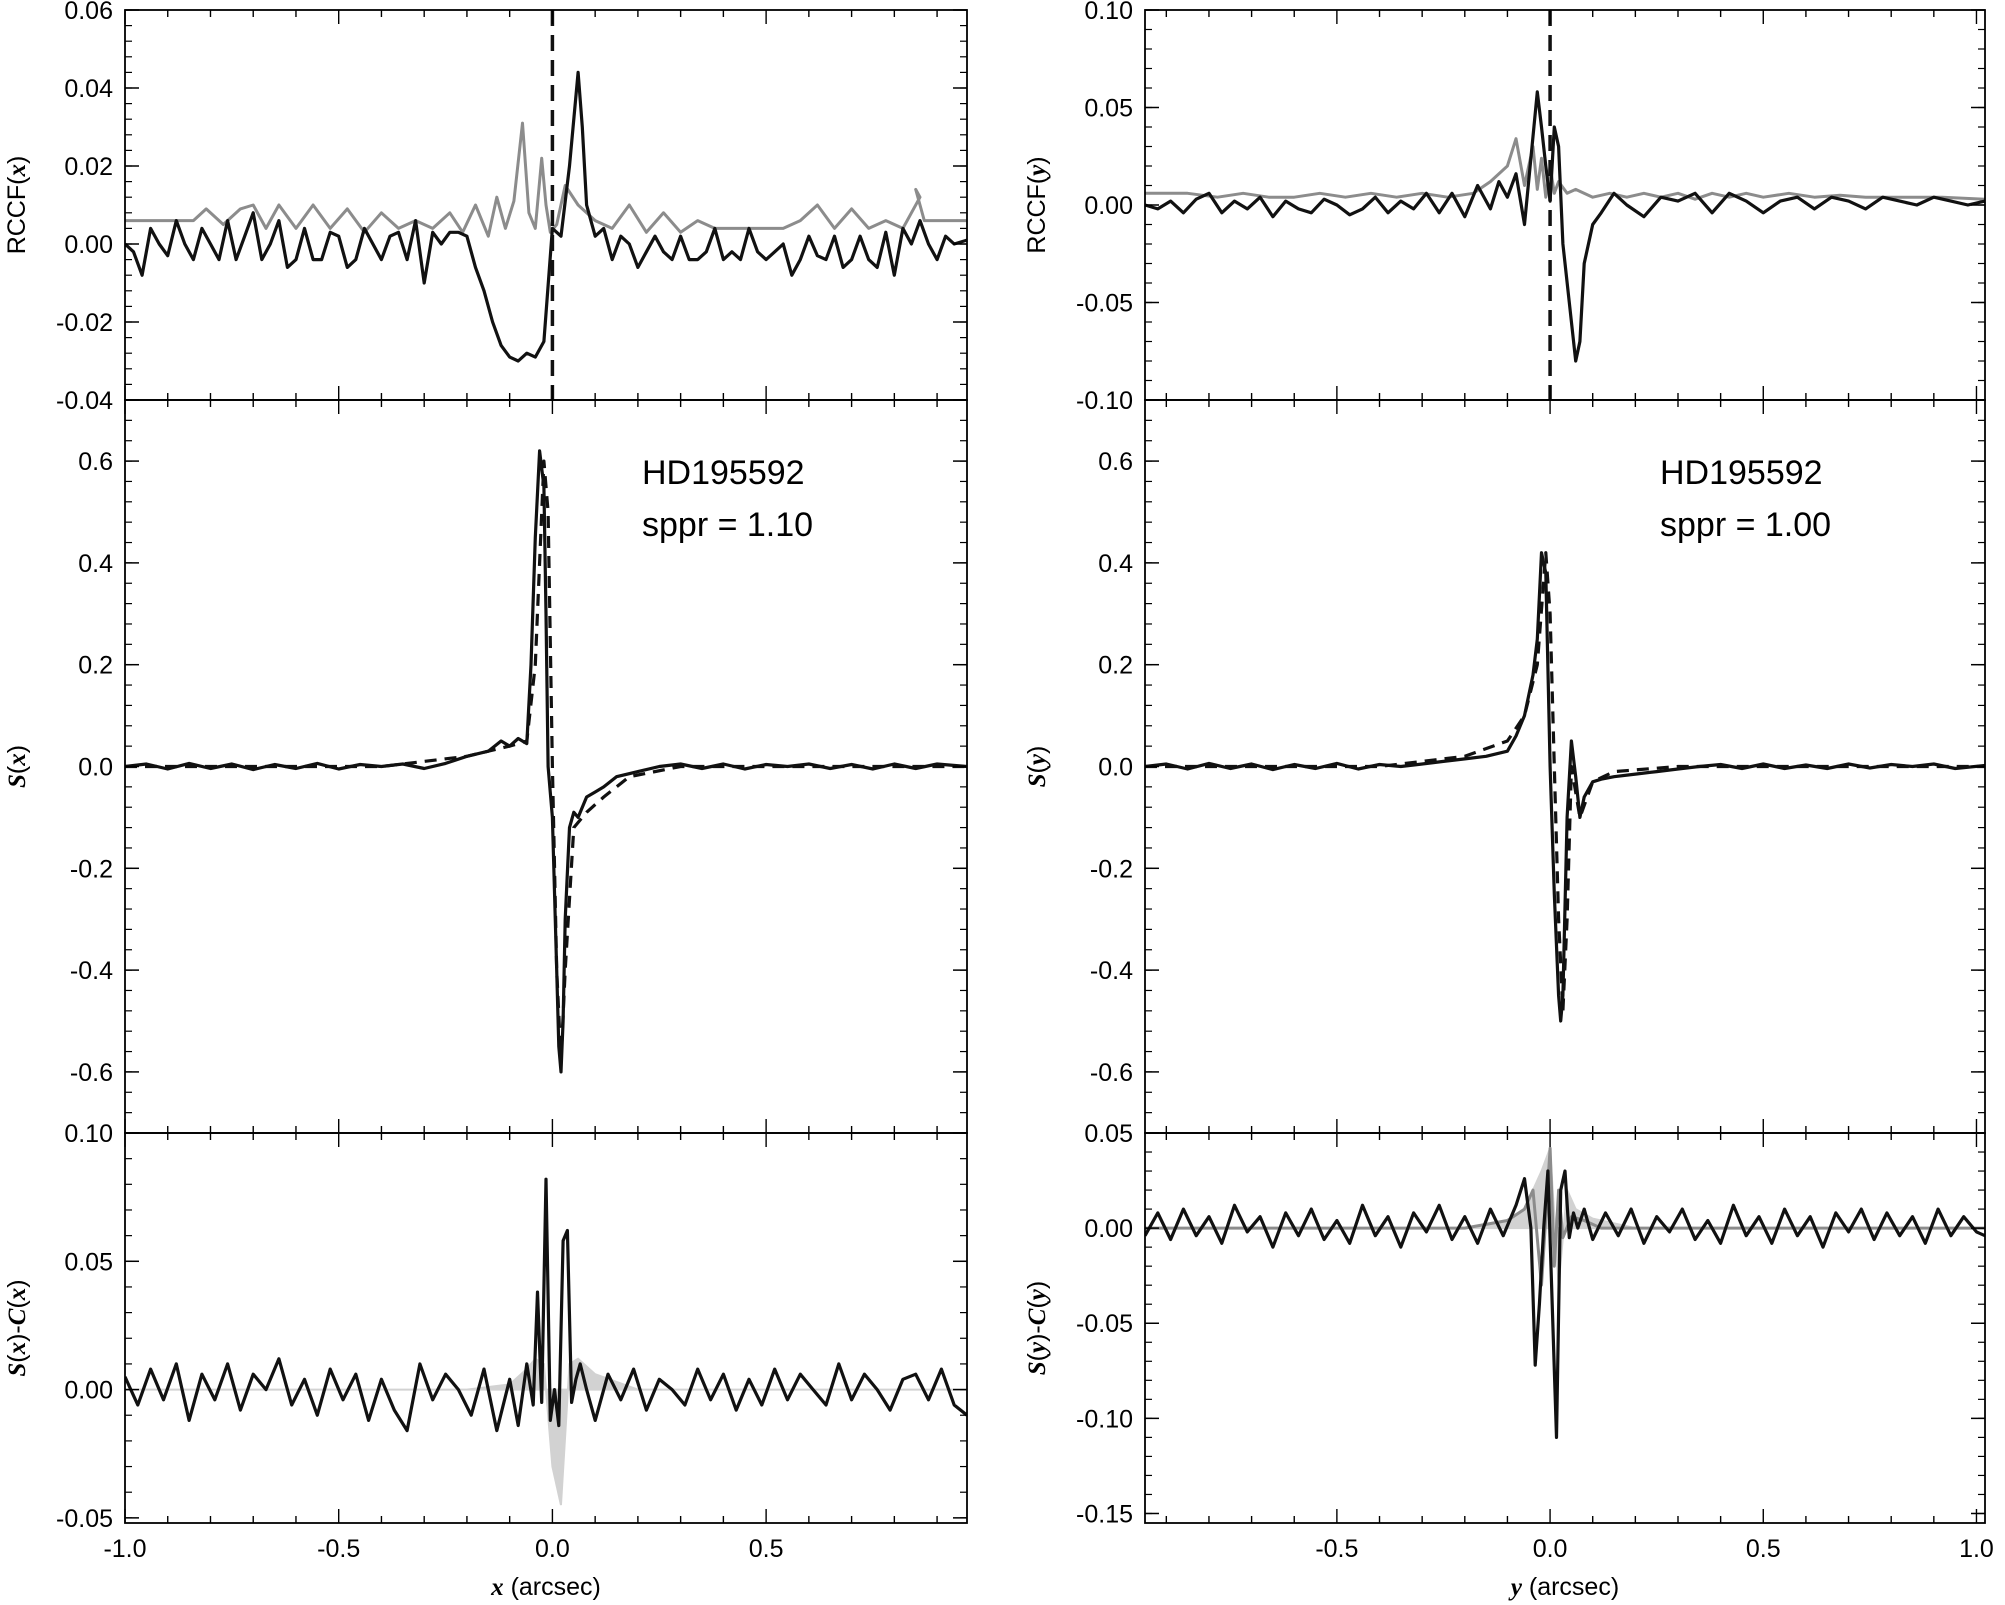 Image resolution: width=2005 pixels, height=1605 pixels. What do you see at coordinates (1745, 525) in the screenshot?
I see `sppr-label: sppr = 1.00` at bounding box center [1745, 525].